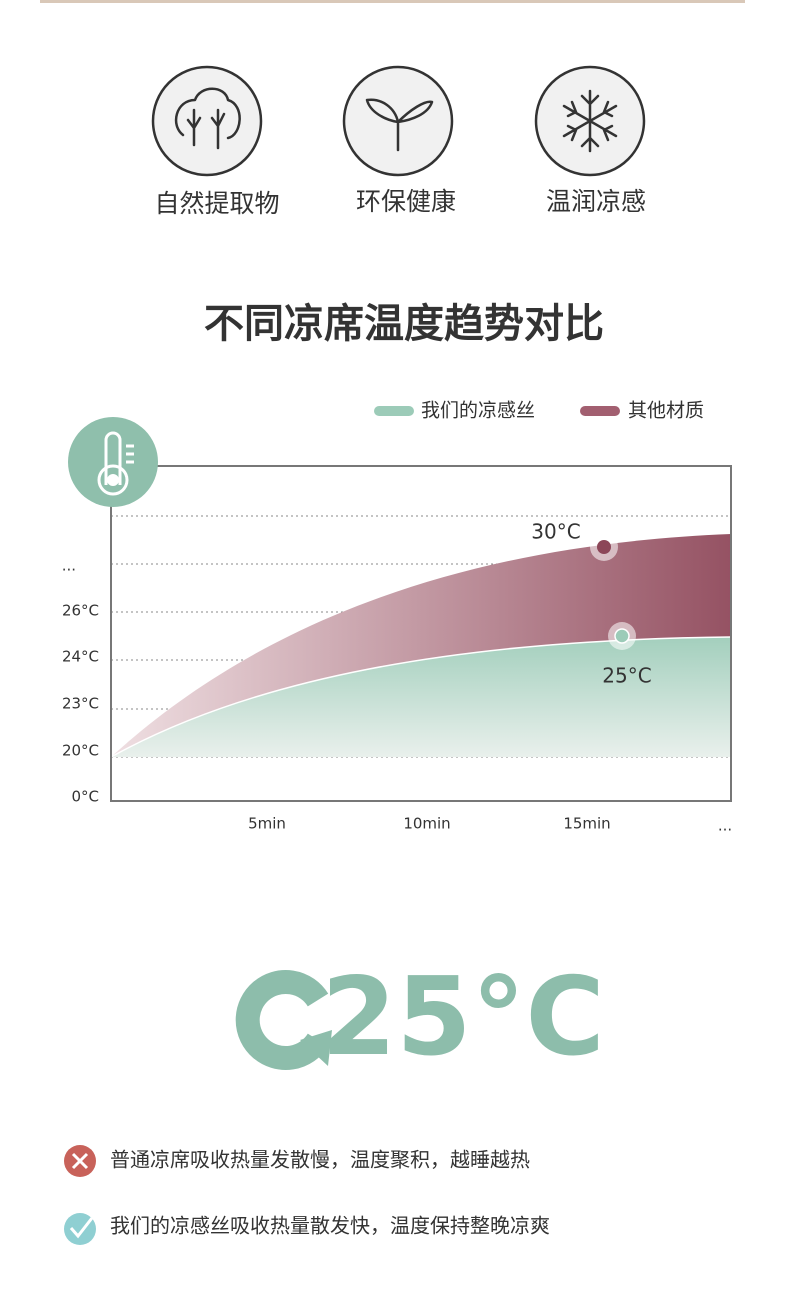 Image resolution: width=790 pixels, height=1305 pixels. What do you see at coordinates (426, 824) in the screenshot?
I see `x-tick-label: 10min` at bounding box center [426, 824].